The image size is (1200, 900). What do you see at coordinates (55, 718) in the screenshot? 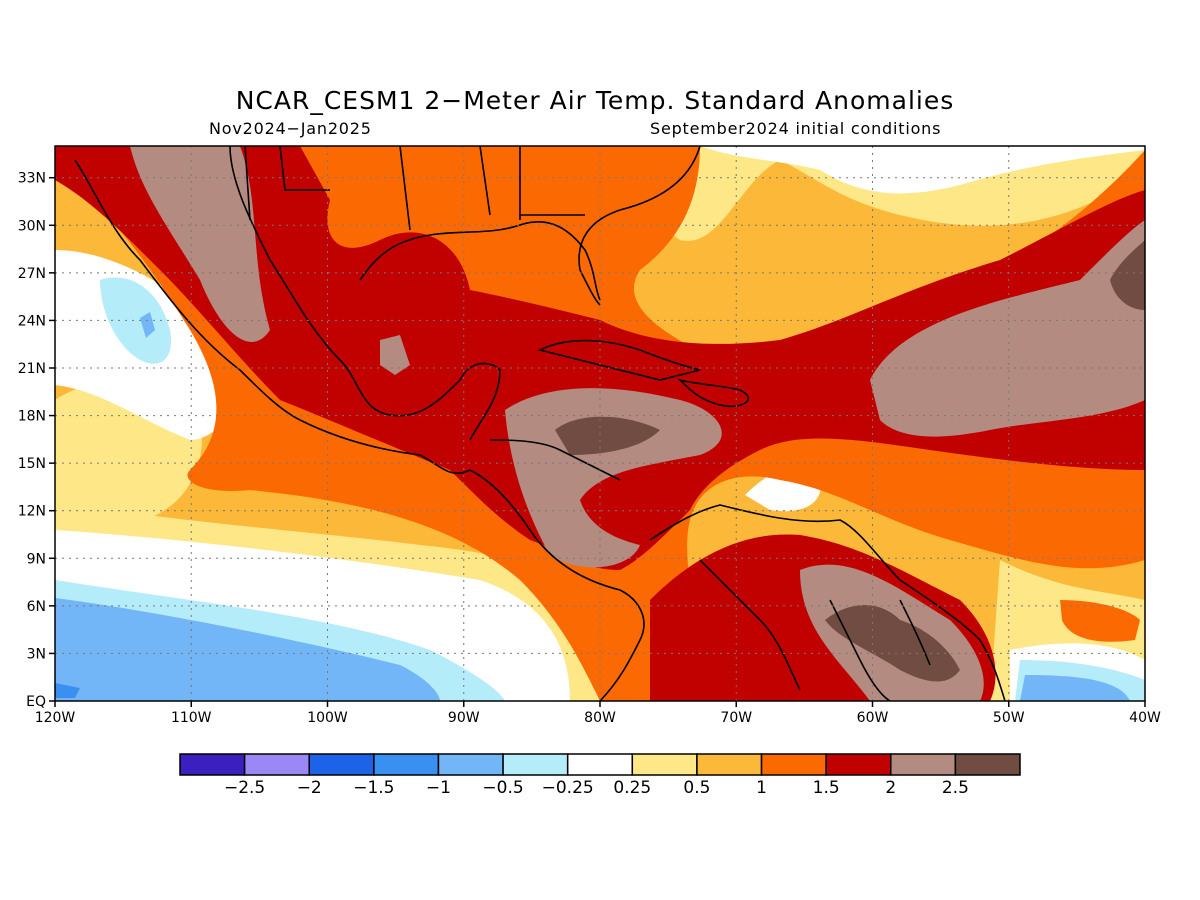
I see `x-tick-label: 120W` at bounding box center [55, 718].